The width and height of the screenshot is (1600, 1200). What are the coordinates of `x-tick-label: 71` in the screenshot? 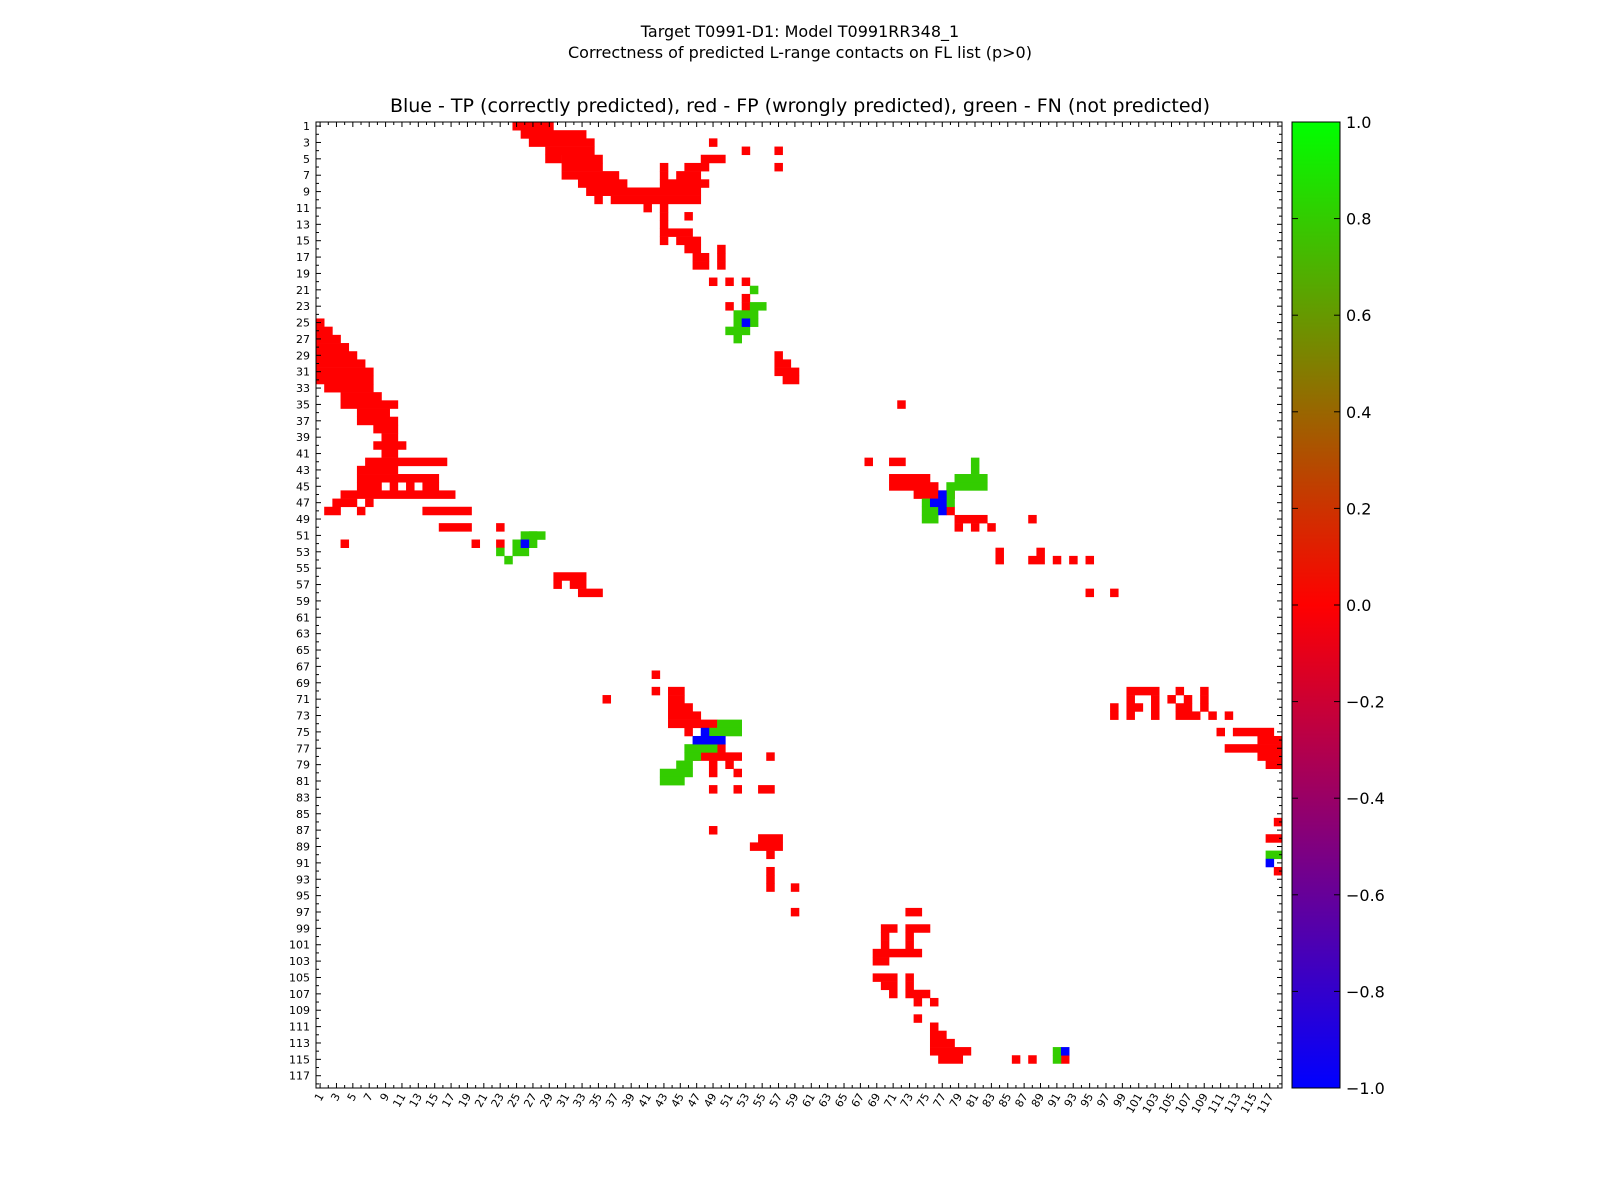 It's located at (890, 1100).